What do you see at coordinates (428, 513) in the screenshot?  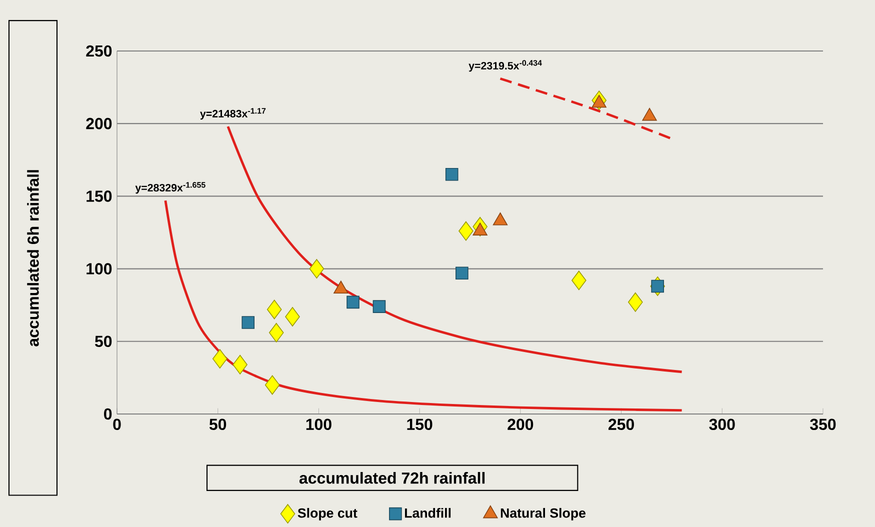 I see `legend-label: Landfill` at bounding box center [428, 513].